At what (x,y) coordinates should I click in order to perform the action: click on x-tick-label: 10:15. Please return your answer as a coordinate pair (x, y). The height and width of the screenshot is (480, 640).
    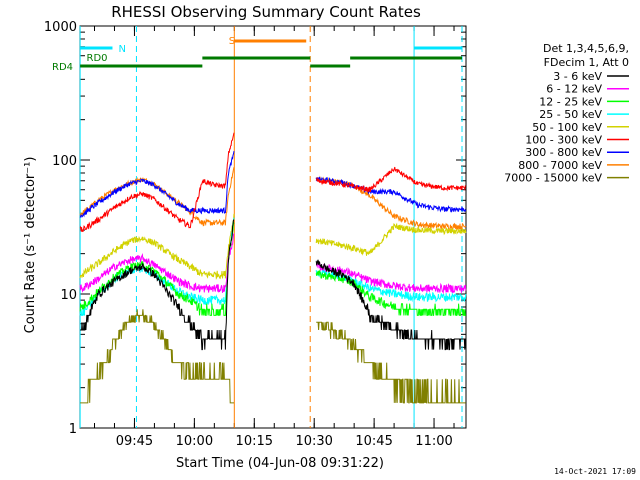
    Looking at the image, I should click on (254, 441).